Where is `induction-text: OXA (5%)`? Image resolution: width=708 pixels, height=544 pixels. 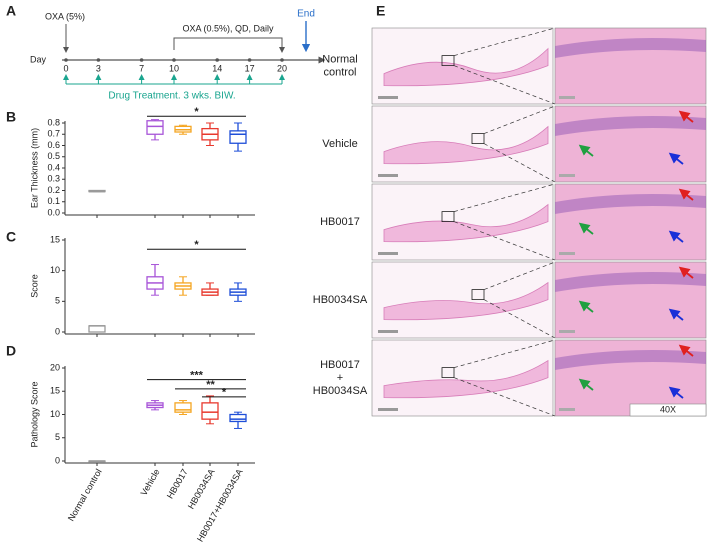
induction-text: OXA (5%) is located at coordinates (65, 16).